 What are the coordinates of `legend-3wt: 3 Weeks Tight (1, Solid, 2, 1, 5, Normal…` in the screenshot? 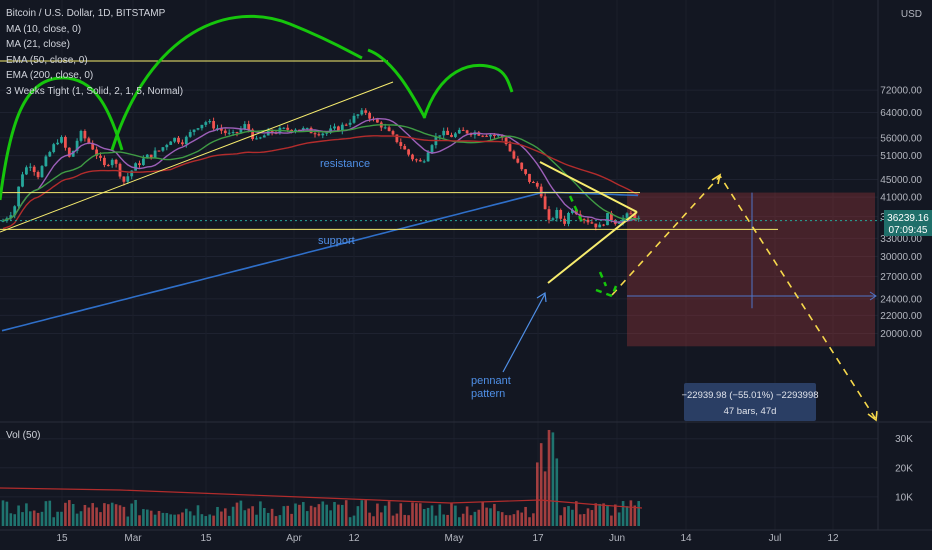 It's located at (95, 91).